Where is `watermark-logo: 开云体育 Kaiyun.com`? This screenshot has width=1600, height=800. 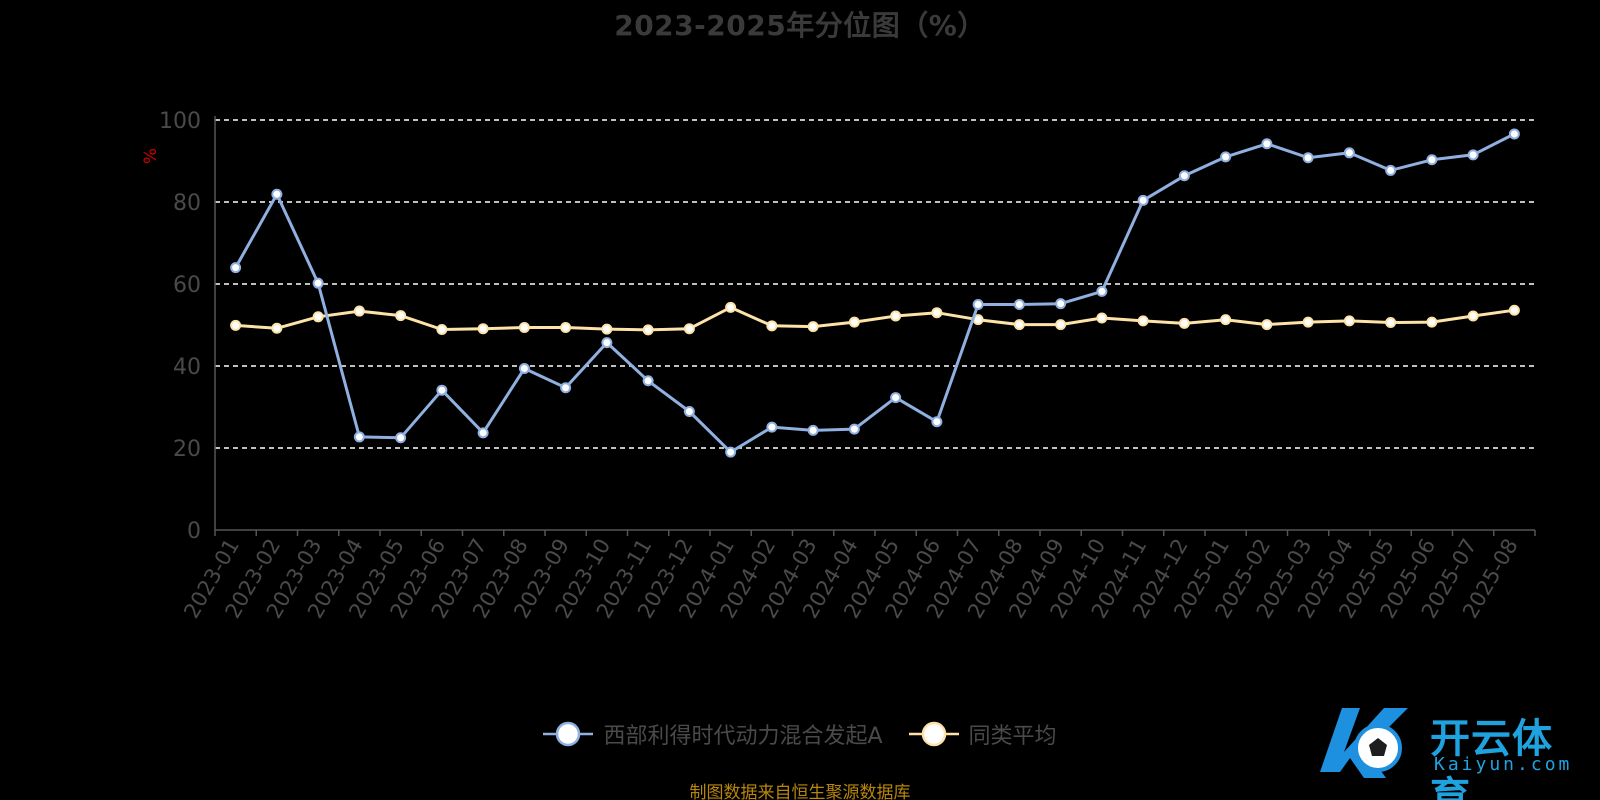 watermark-logo: 开云体育 Kaiyun.com is located at coordinates (1452, 750).